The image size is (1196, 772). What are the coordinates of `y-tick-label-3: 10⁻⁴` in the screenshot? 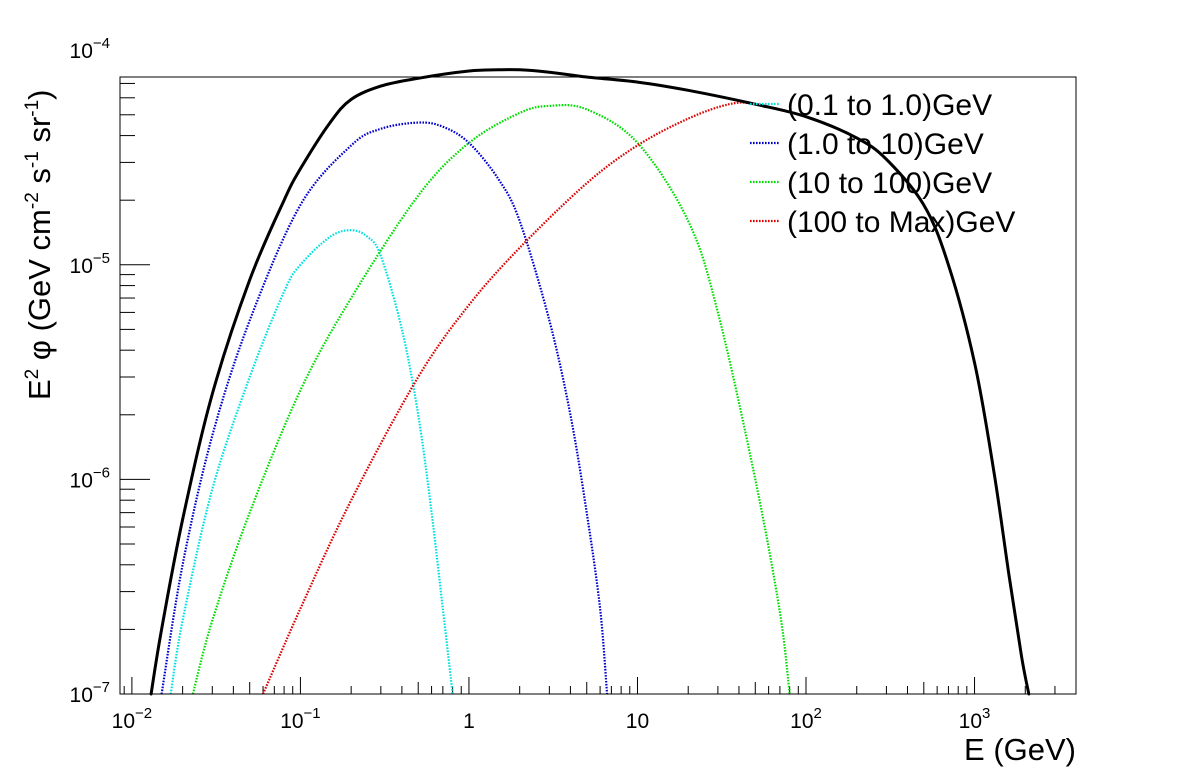 It's located at (90, 49).